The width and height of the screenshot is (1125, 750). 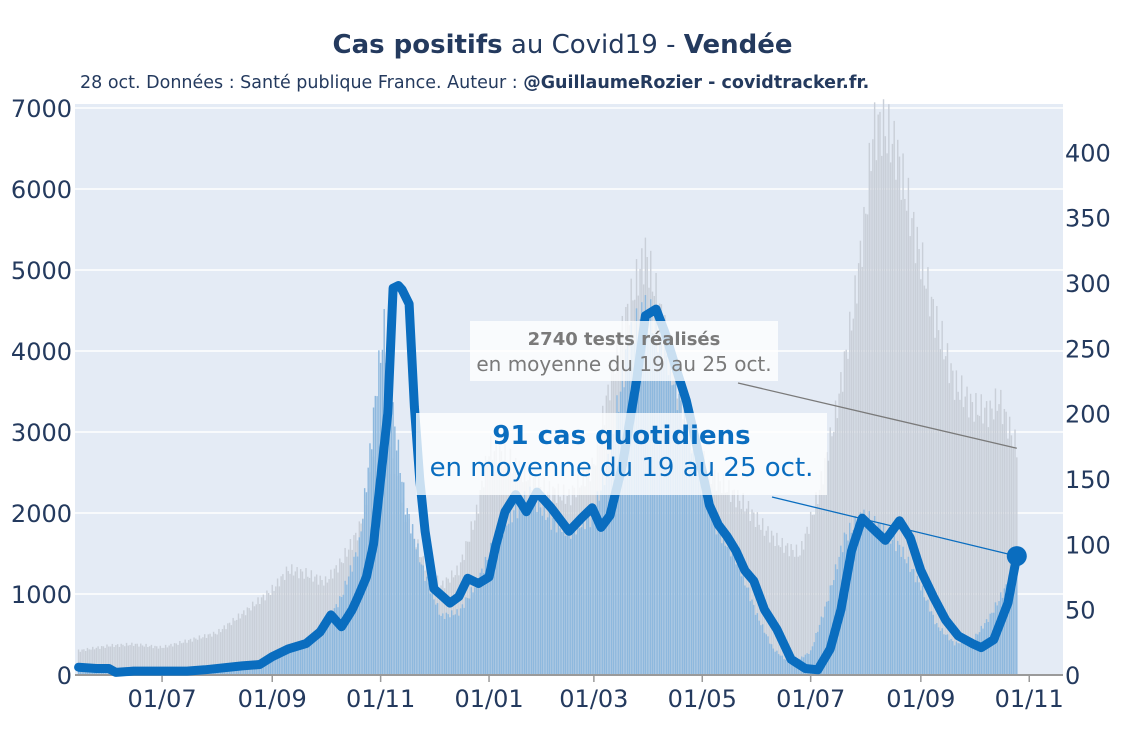 I want to click on x-tick-label: 01/09, so click(x=920, y=699).